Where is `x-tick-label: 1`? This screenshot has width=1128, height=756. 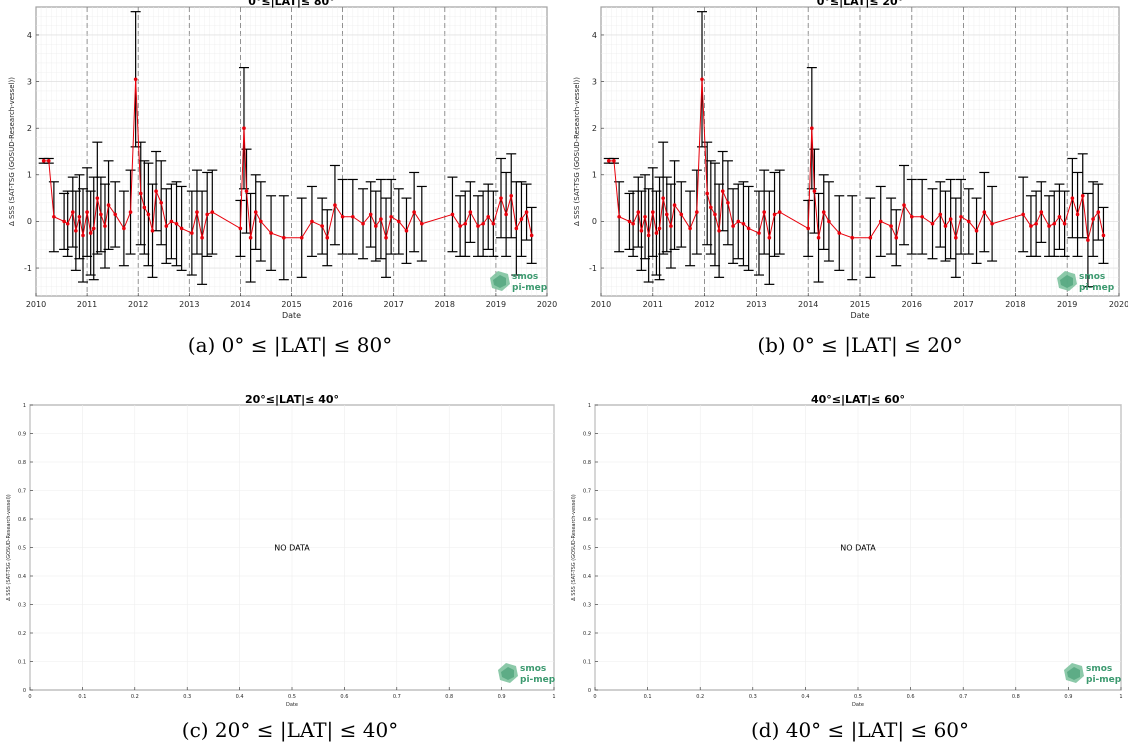
x-tick-label: 1 is located at coordinates (553, 697).